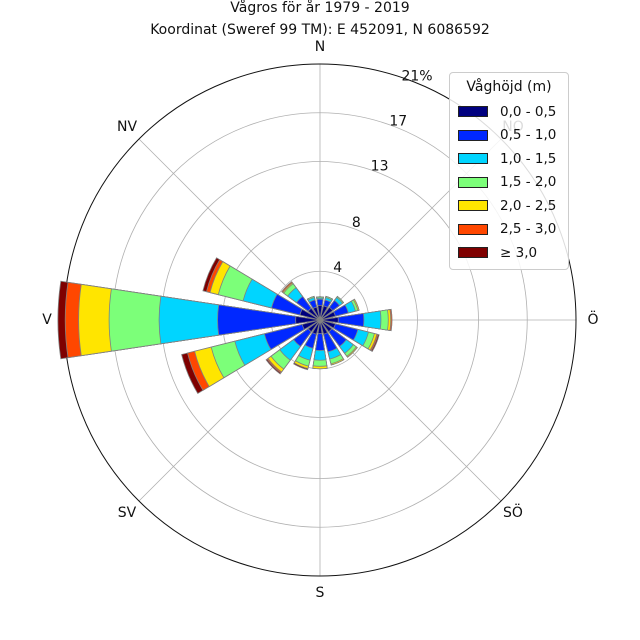  What do you see at coordinates (398, 122) in the screenshot?
I see `radial-tick-label: 17` at bounding box center [398, 122].